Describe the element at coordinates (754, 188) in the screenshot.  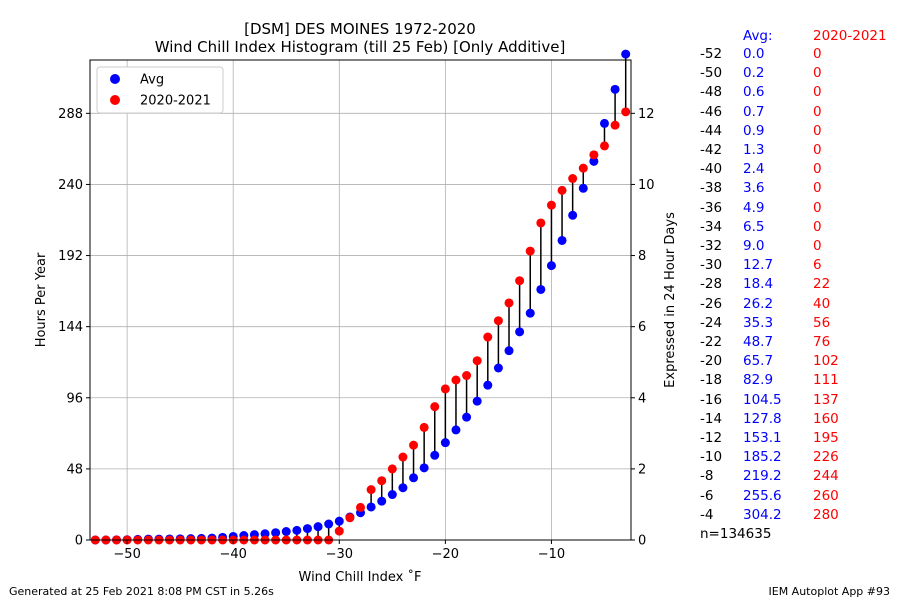
I see `table-avg-value: 3.6` at that location.